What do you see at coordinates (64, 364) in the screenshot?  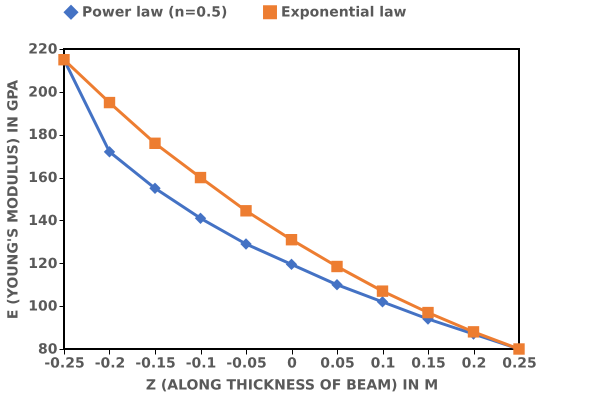 I see `x-tick-label: -0.25` at bounding box center [64, 364].